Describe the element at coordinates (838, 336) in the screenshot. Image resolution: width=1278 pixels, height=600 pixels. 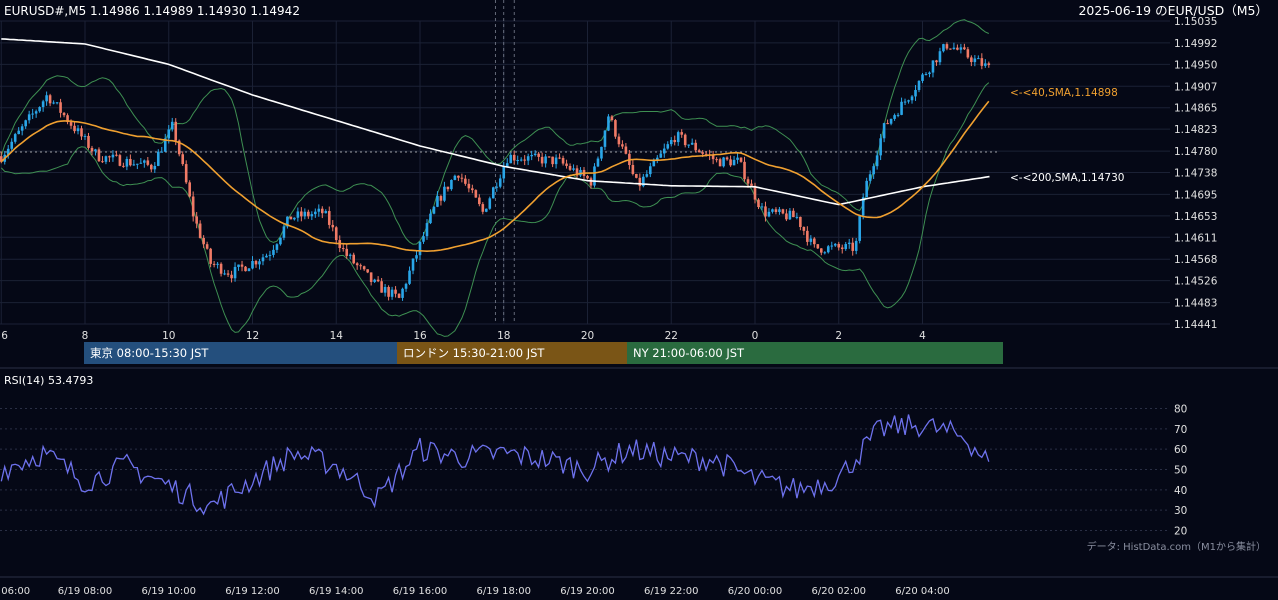
I see `hour-tick-label: 2` at that location.